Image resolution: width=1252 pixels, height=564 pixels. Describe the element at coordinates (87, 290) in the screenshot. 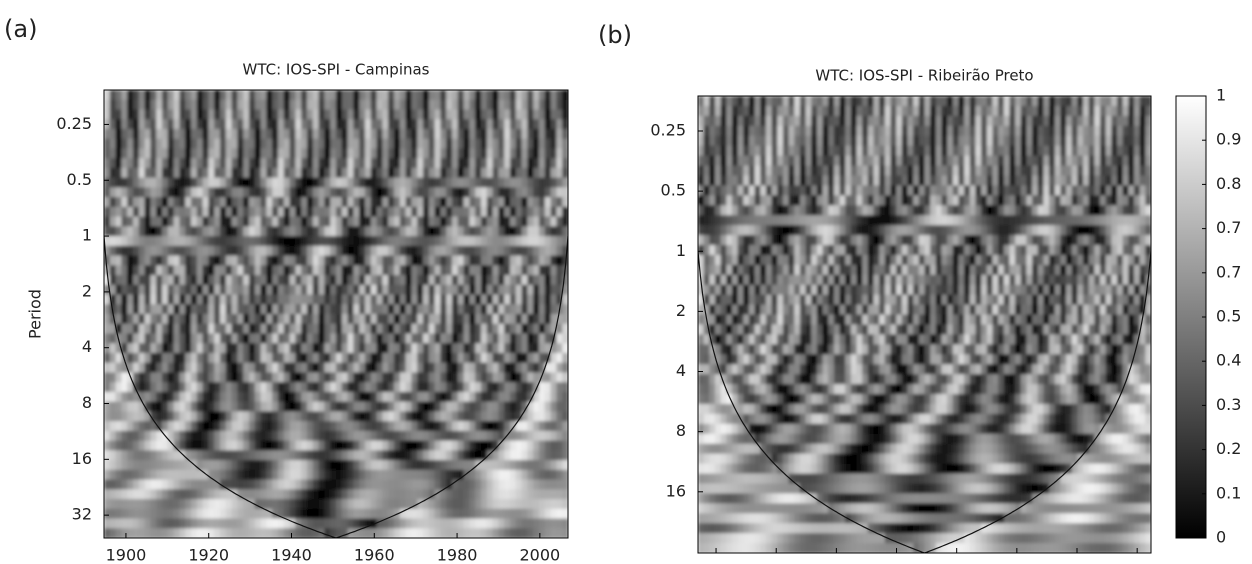

I see `y-tick-label: 2` at that location.